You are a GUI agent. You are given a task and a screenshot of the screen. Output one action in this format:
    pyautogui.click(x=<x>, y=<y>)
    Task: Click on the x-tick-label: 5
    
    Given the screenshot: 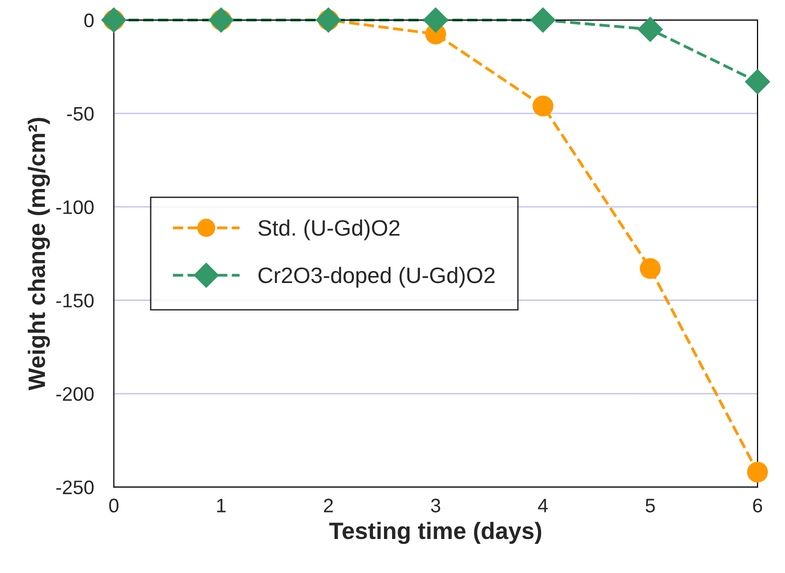 What is the action you would take?
    pyautogui.click(x=650, y=505)
    